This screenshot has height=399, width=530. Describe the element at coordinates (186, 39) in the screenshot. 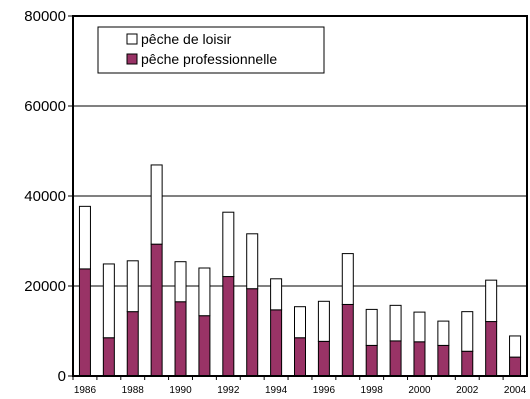

I see `legend-label-peche-de-loisir: pêche de loisir` at that location.